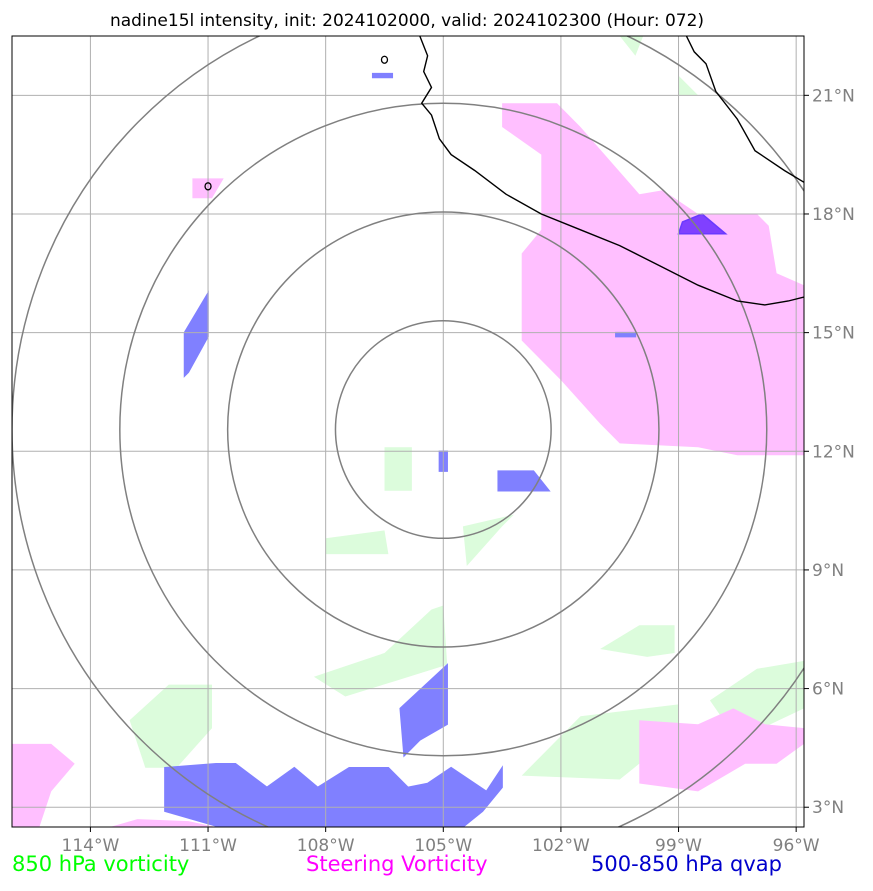 The height and width of the screenshot is (891, 873). I want to click on y-tick-label: 15°N, so click(833, 334).